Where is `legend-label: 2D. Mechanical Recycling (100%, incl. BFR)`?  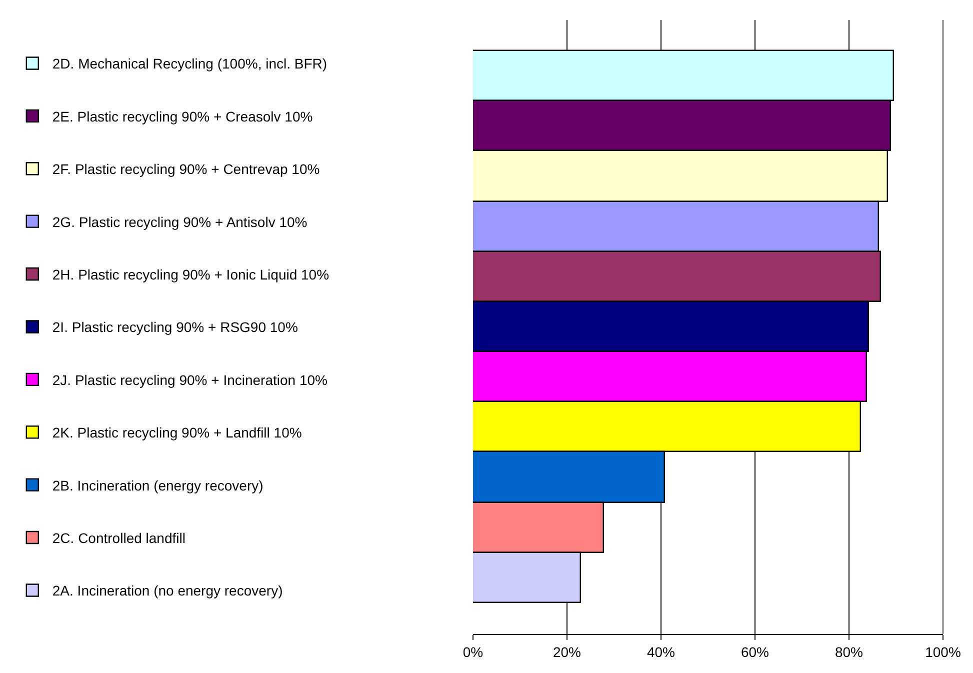 legend-label: 2D. Mechanical Recycling (100%, incl. BFR) is located at coordinates (190, 64).